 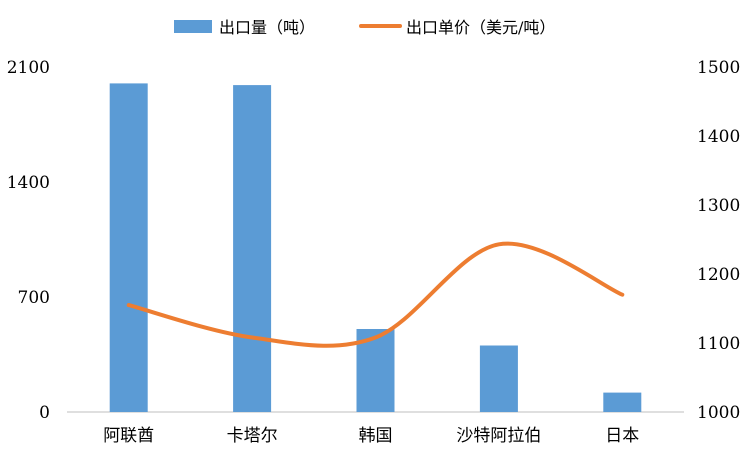 What do you see at coordinates (718, 137) in the screenshot?
I see `y-right-tick-label-4: 1400` at bounding box center [718, 137].